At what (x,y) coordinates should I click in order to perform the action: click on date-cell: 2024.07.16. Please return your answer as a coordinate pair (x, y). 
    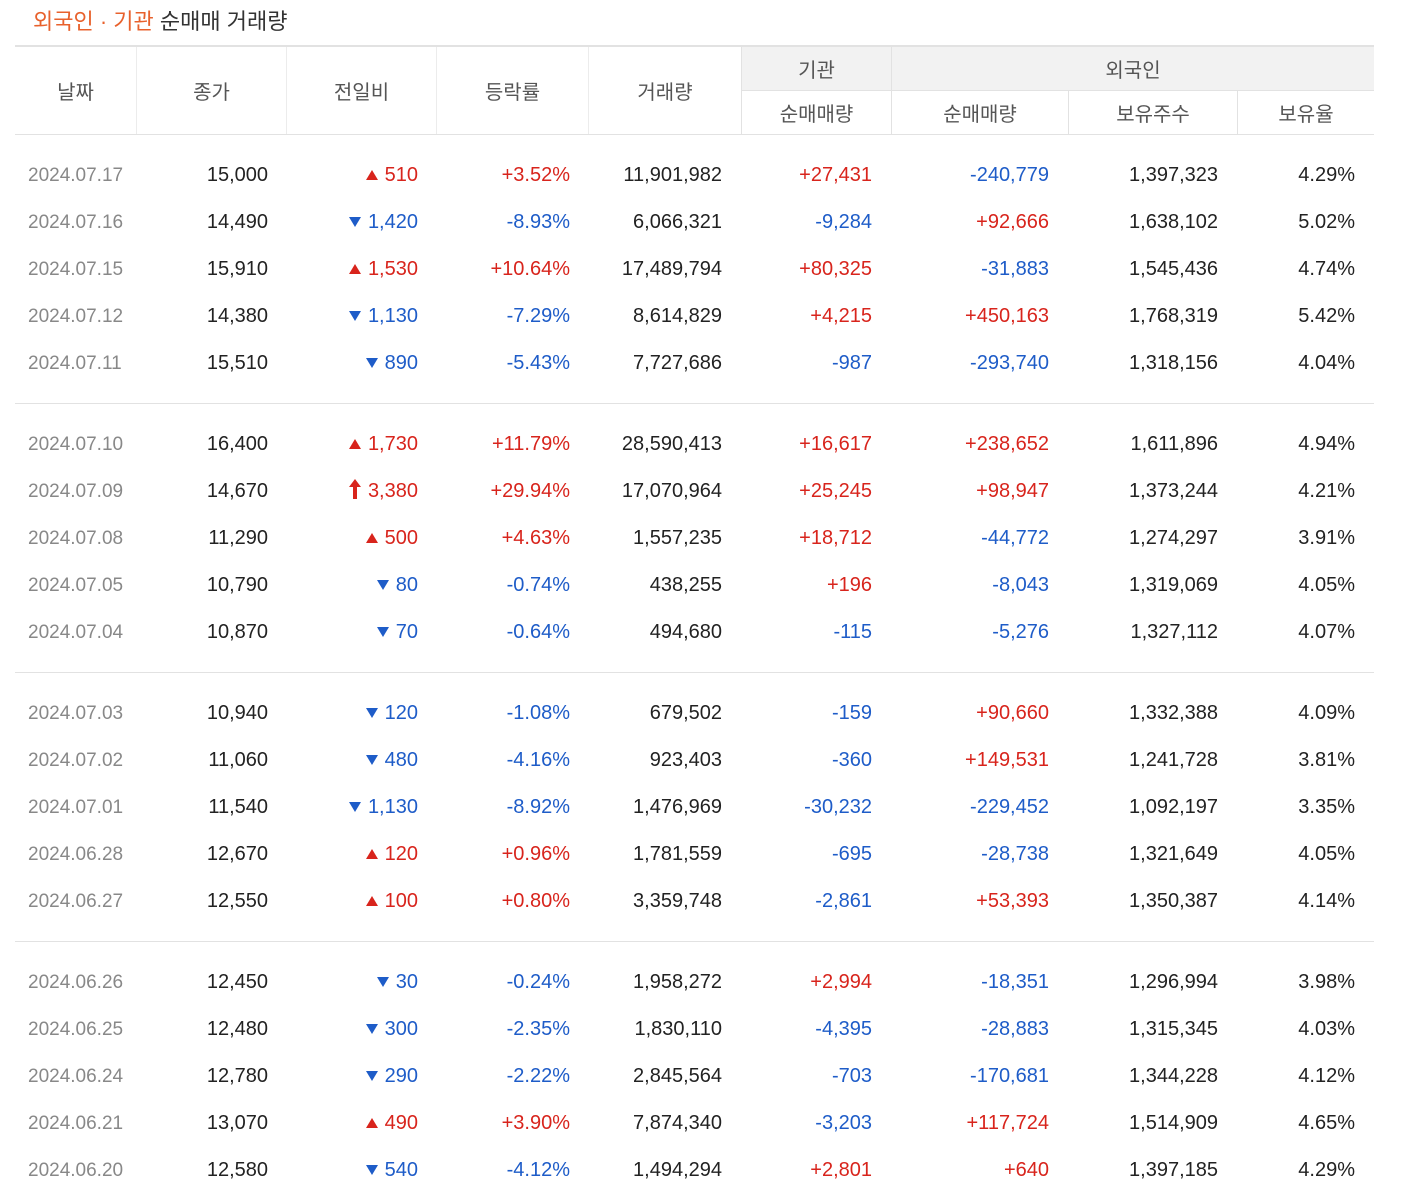
    Looking at the image, I should click on (76, 222).